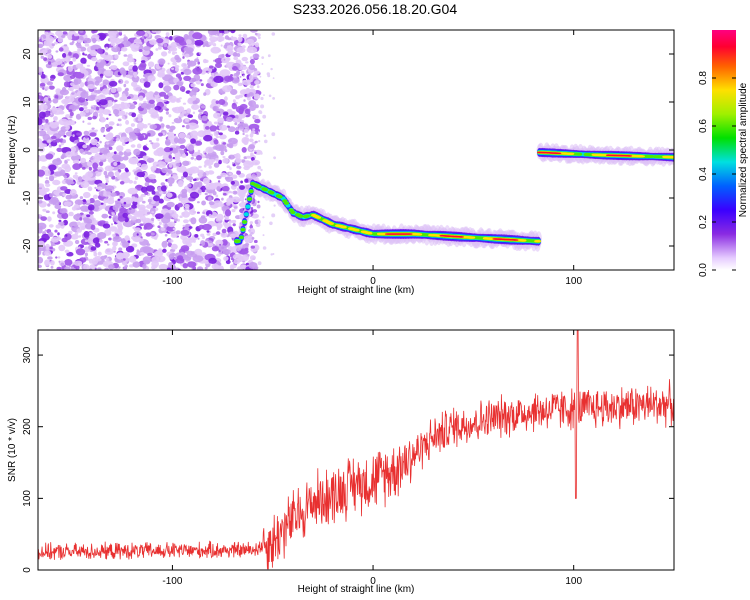  I want to click on colorbar-tick-label: 0.4, so click(703, 174).